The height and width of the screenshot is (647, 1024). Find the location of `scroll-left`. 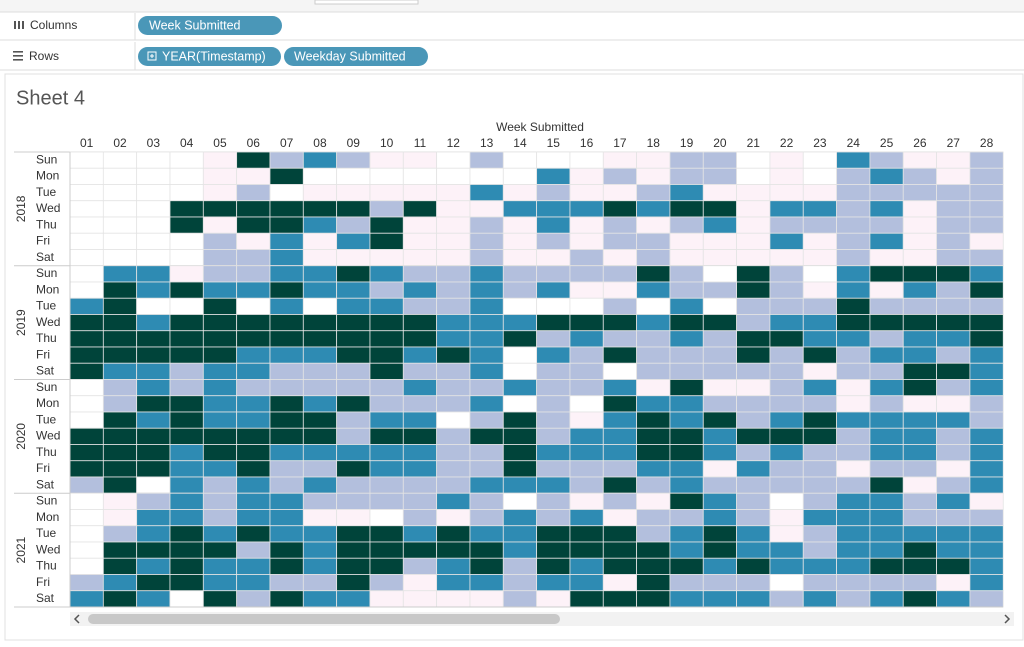

scroll-left is located at coordinates (76, 619).